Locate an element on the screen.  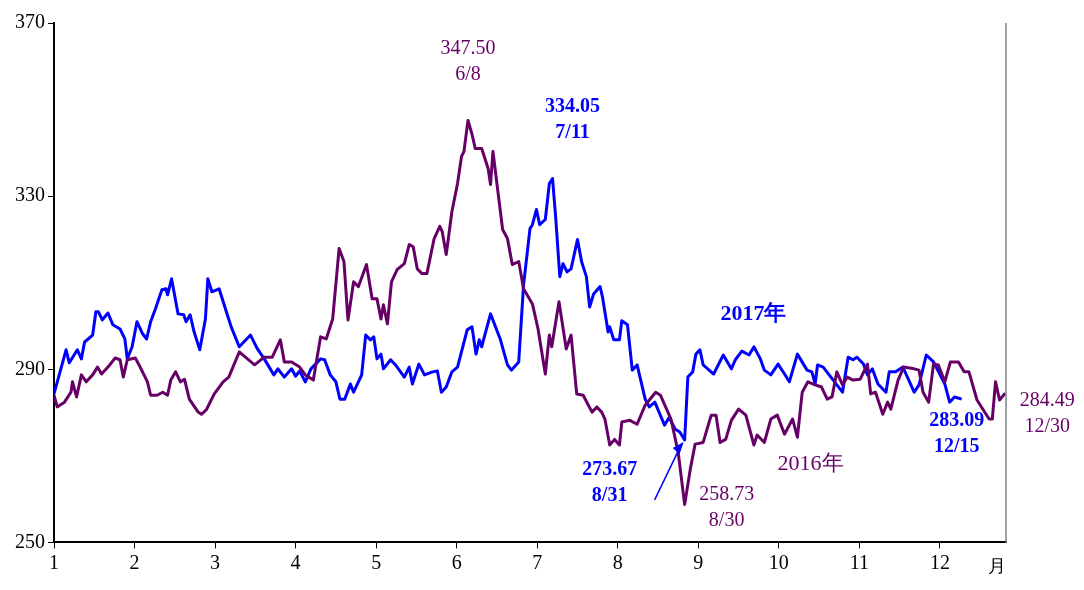
x-tick-label: 11 is located at coordinates (859, 561).